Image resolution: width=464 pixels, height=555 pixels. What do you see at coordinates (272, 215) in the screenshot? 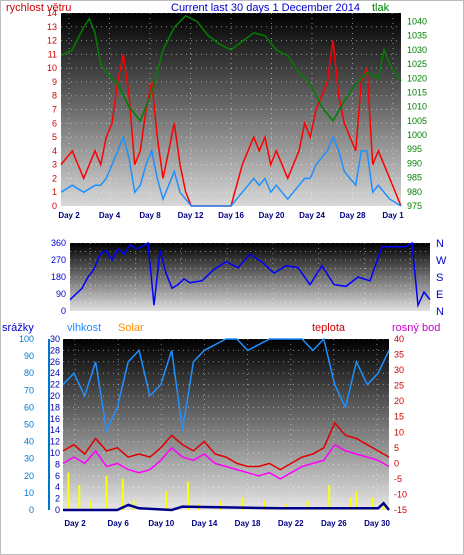
I see `x-tick-label: Day 20` at bounding box center [272, 215].